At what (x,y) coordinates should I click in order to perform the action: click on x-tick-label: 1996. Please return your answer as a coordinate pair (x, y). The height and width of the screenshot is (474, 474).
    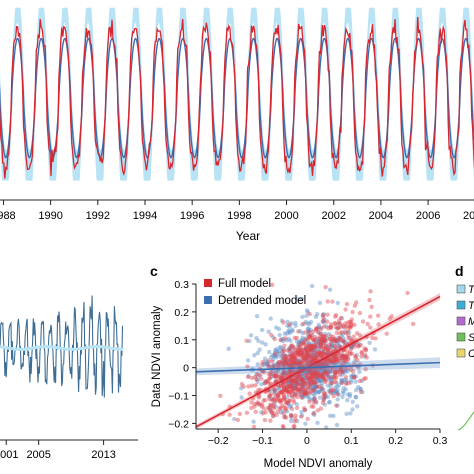
    Looking at the image, I should click on (192, 216).